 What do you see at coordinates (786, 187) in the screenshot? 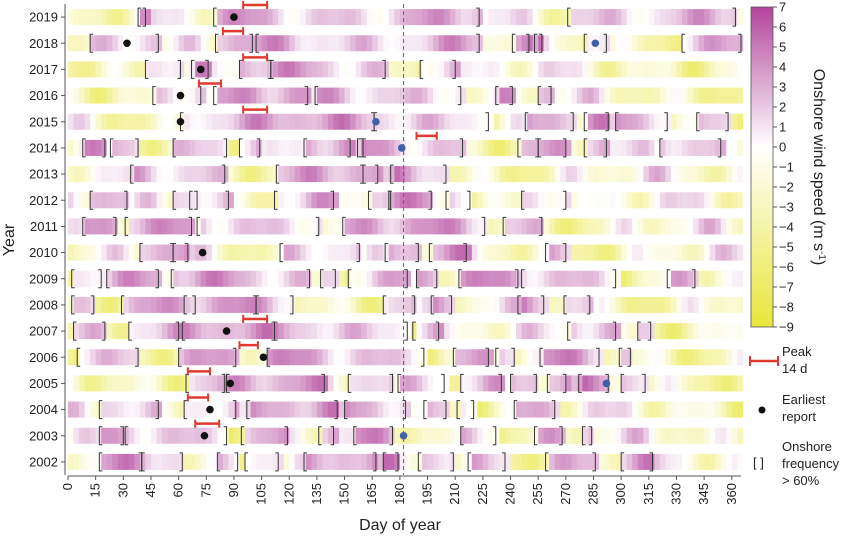
I see `colorbar-tick-label: −2` at bounding box center [786, 187].